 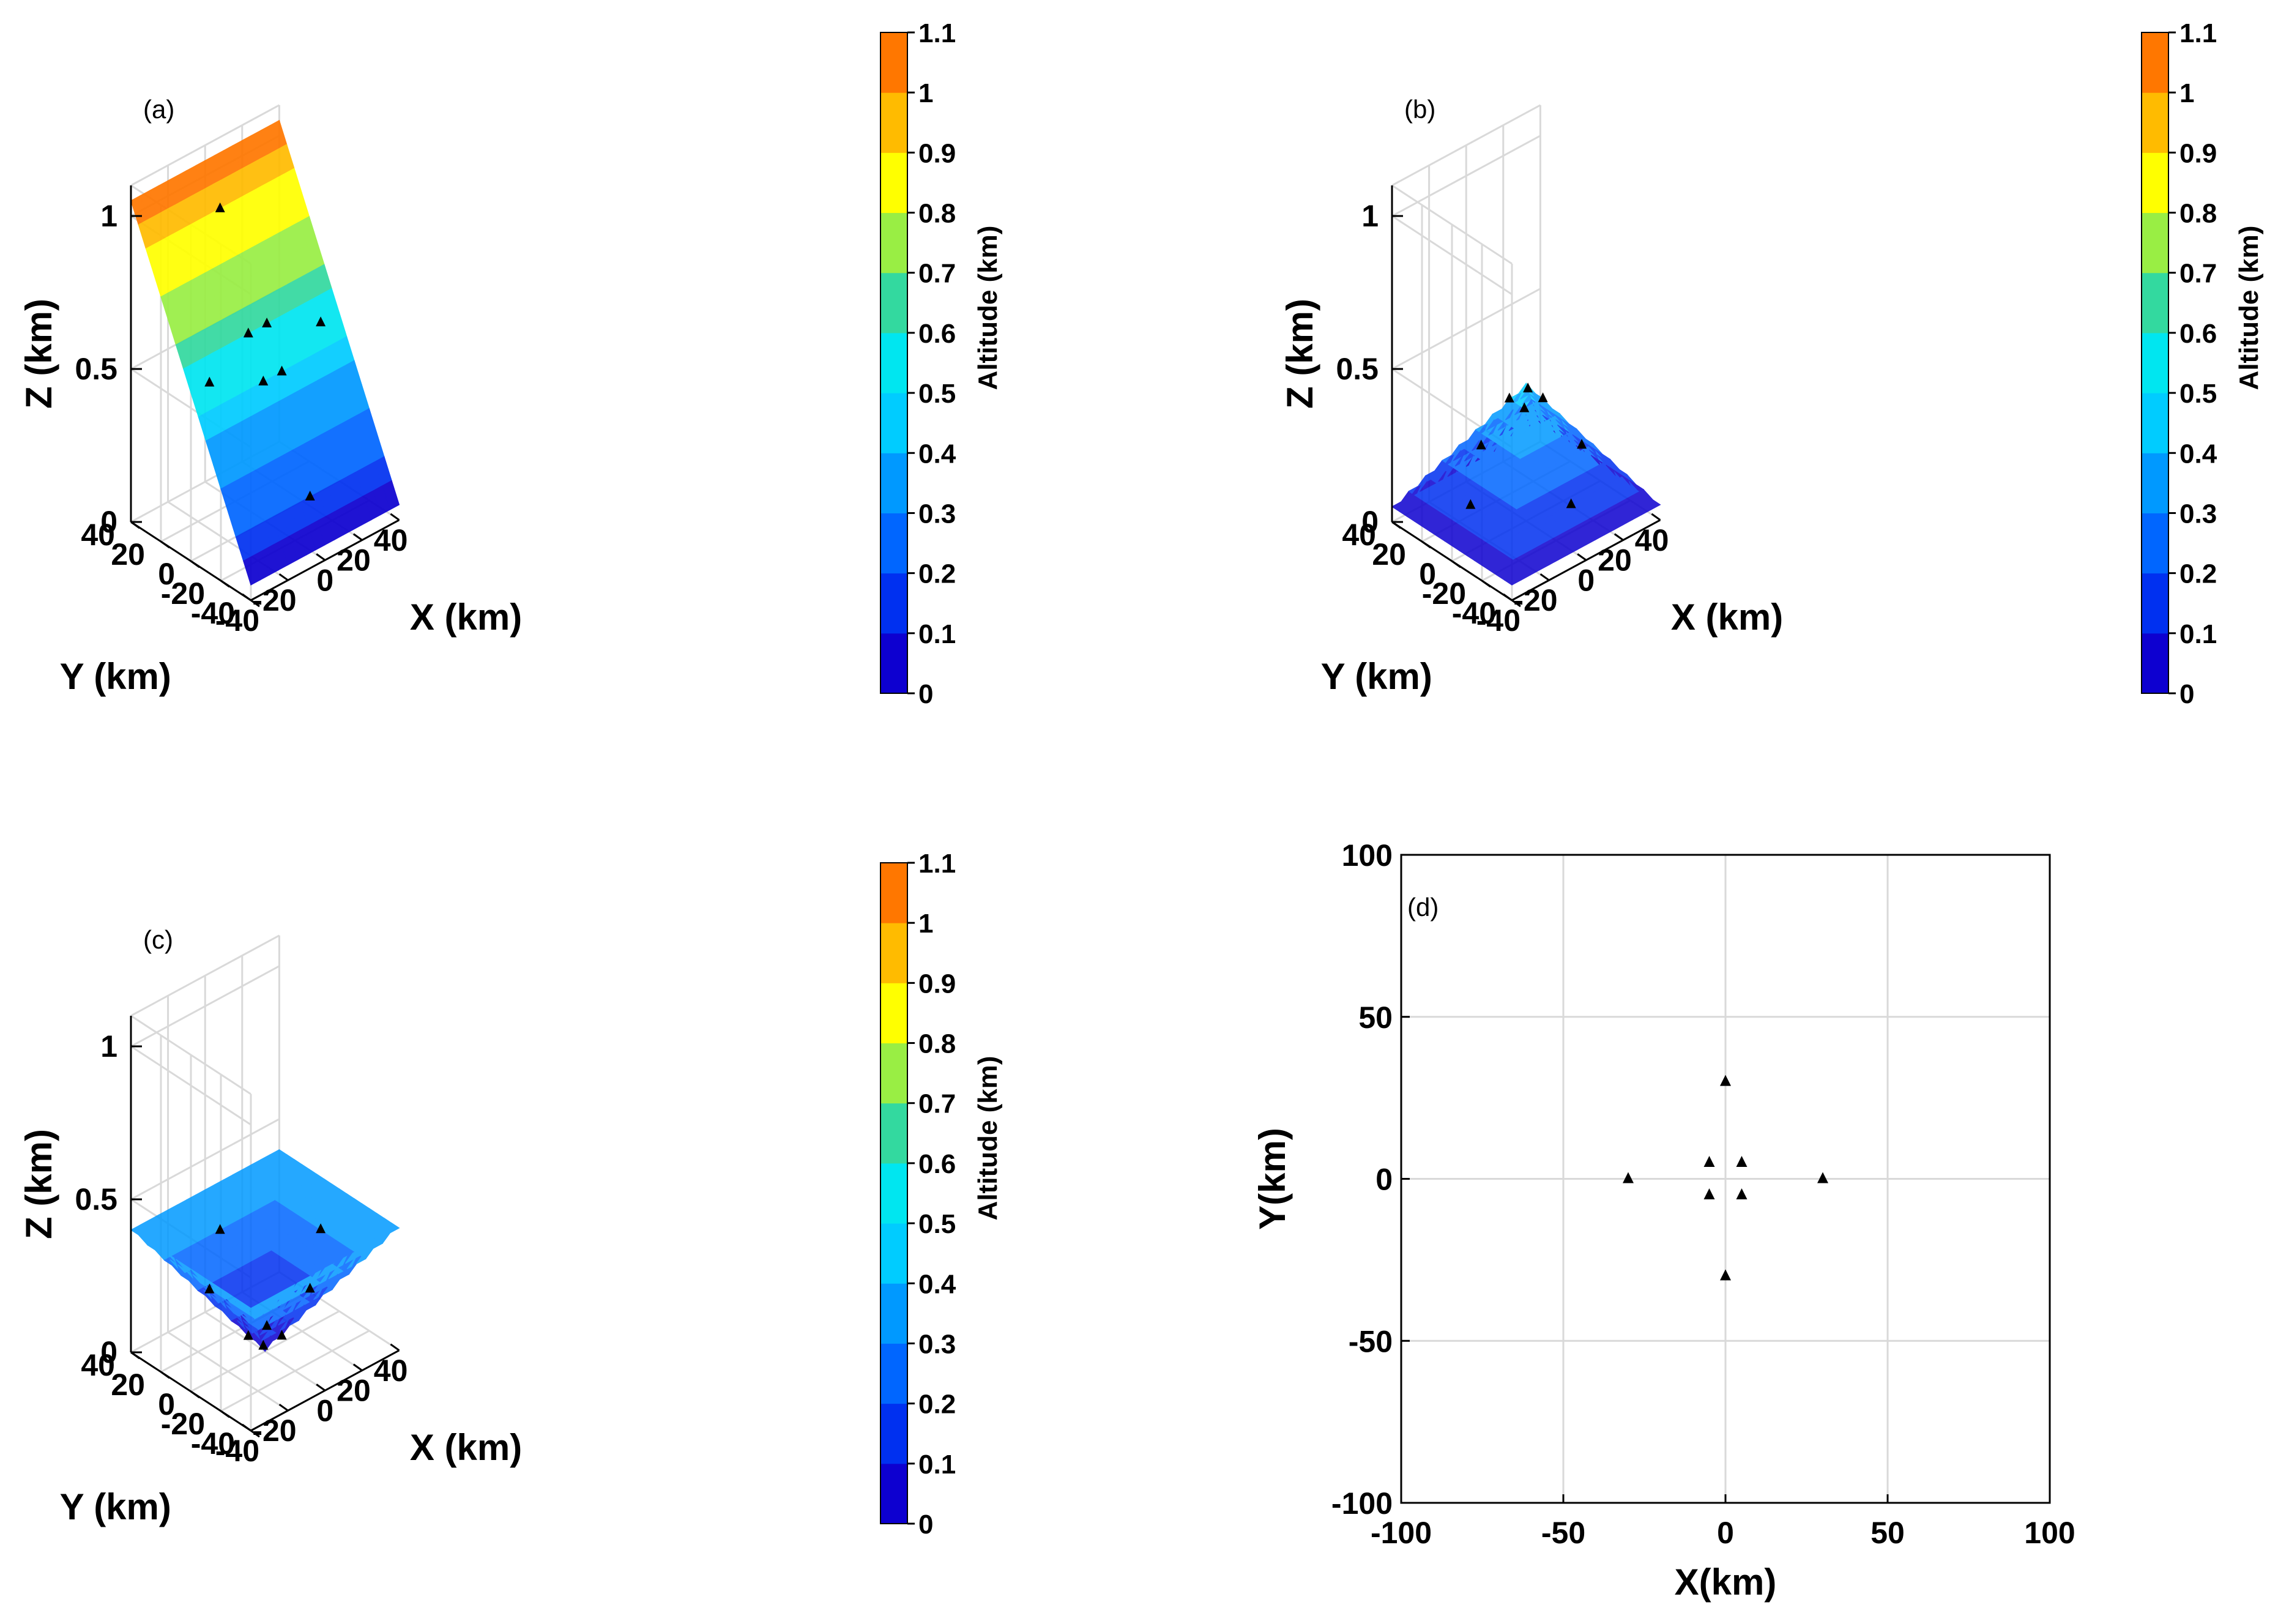 What do you see at coordinates (1887, 1533) in the screenshot?
I see `x-tick-label: 50` at bounding box center [1887, 1533].